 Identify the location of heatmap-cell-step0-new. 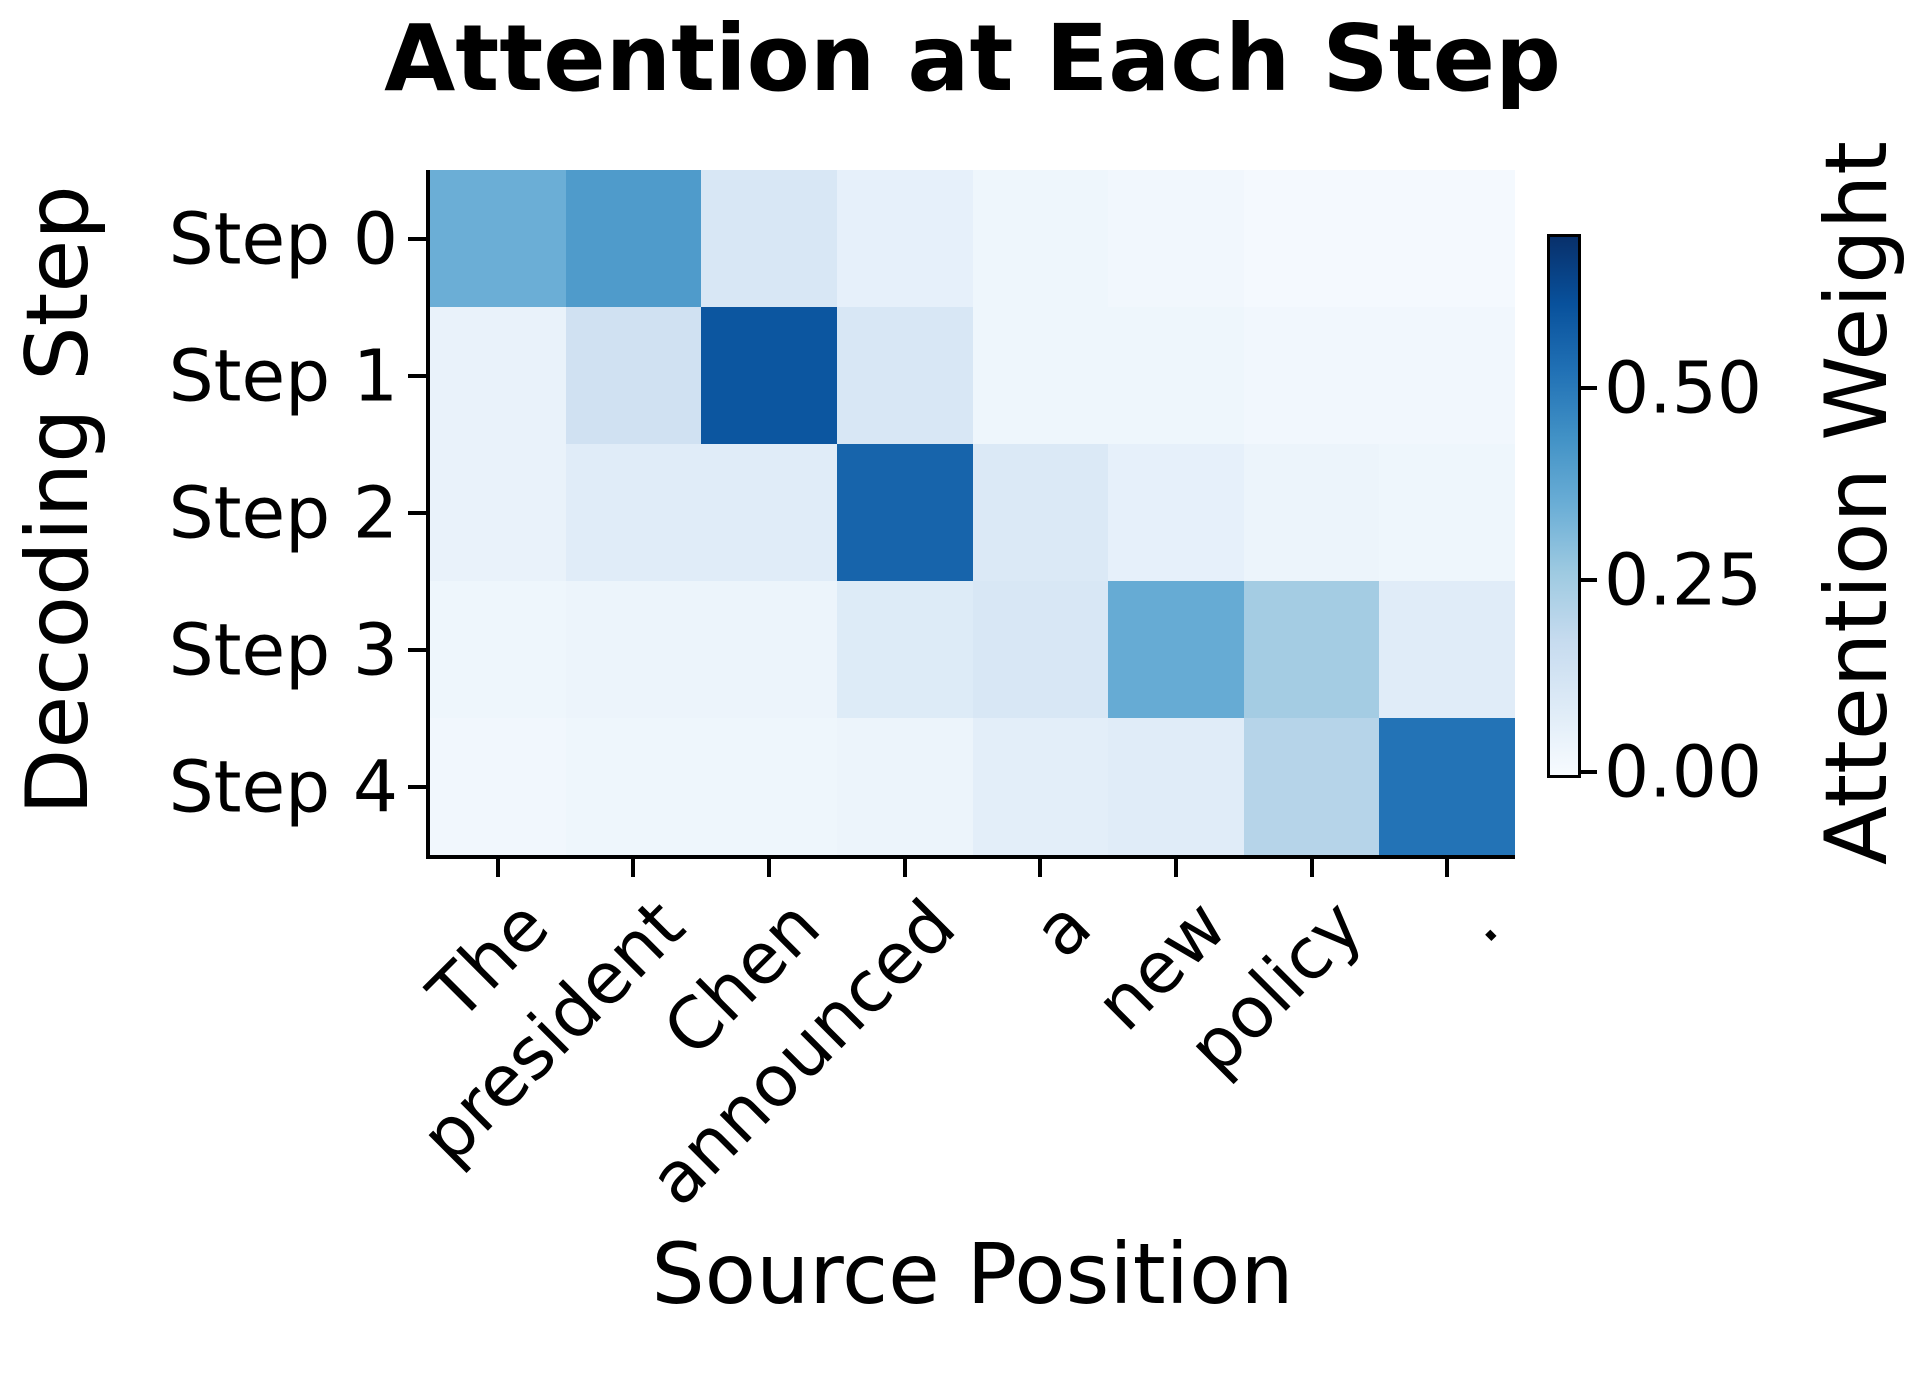
(1176, 238).